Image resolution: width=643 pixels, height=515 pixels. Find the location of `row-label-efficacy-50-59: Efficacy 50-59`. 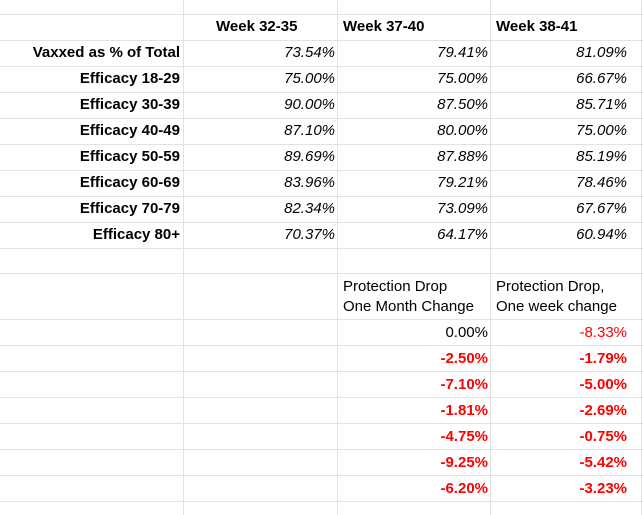

row-label-efficacy-50-59: Efficacy 50-59 is located at coordinates (129, 156).